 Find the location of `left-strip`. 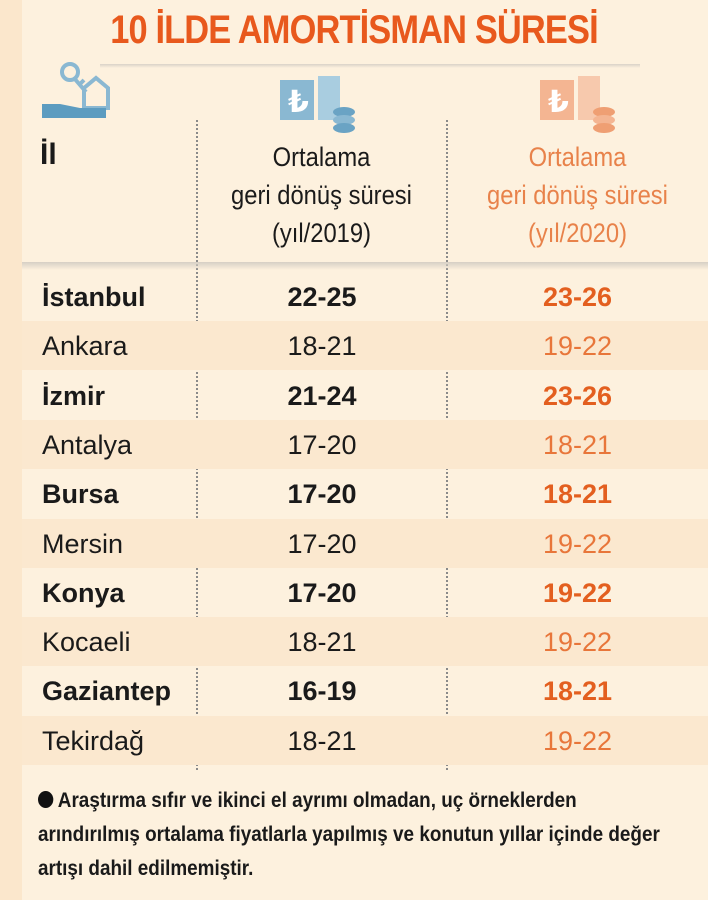

left-strip is located at coordinates (11, 450).